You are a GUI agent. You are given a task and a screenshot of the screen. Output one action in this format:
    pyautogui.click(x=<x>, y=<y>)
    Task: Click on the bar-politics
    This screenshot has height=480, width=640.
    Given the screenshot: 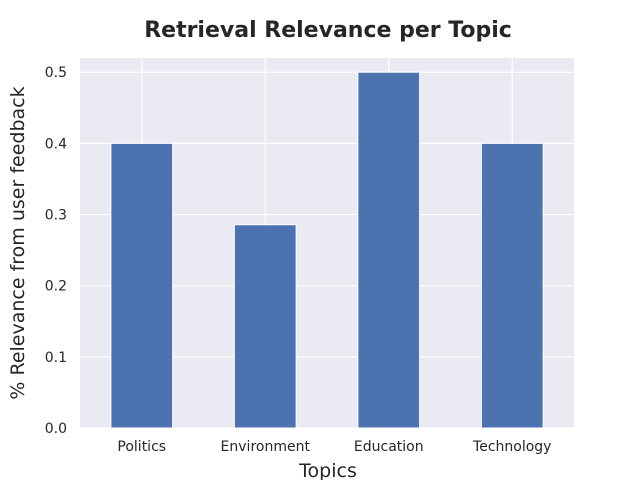 What is the action you would take?
    pyautogui.click(x=142, y=285)
    